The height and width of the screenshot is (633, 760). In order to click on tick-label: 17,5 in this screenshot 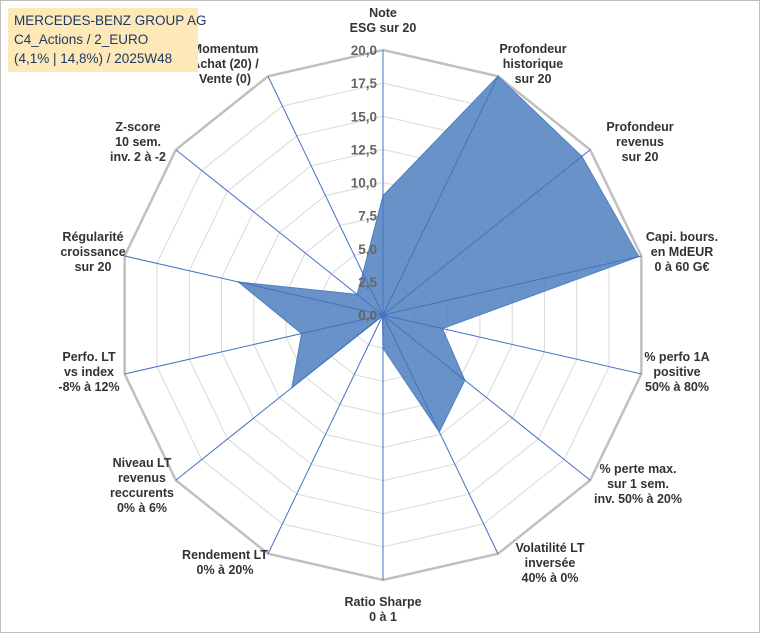, I will do `click(364, 83)`.